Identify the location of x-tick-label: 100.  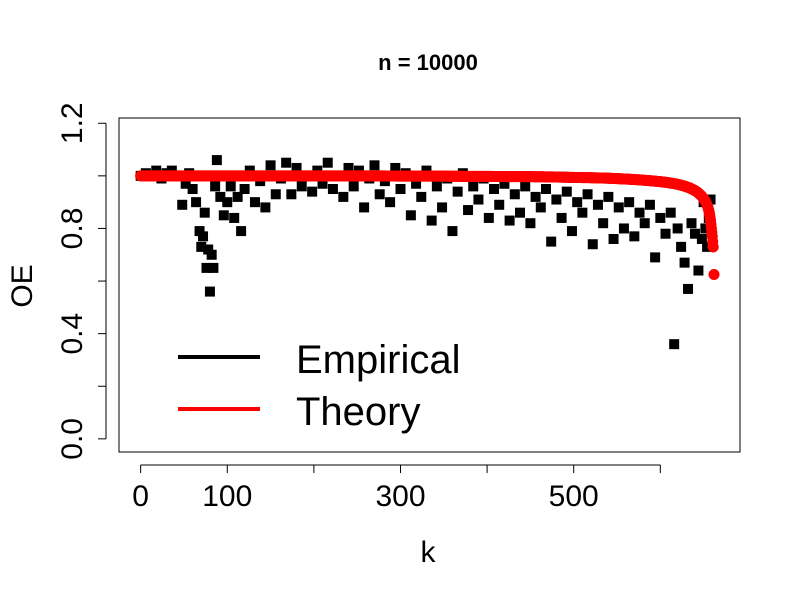
(227, 496).